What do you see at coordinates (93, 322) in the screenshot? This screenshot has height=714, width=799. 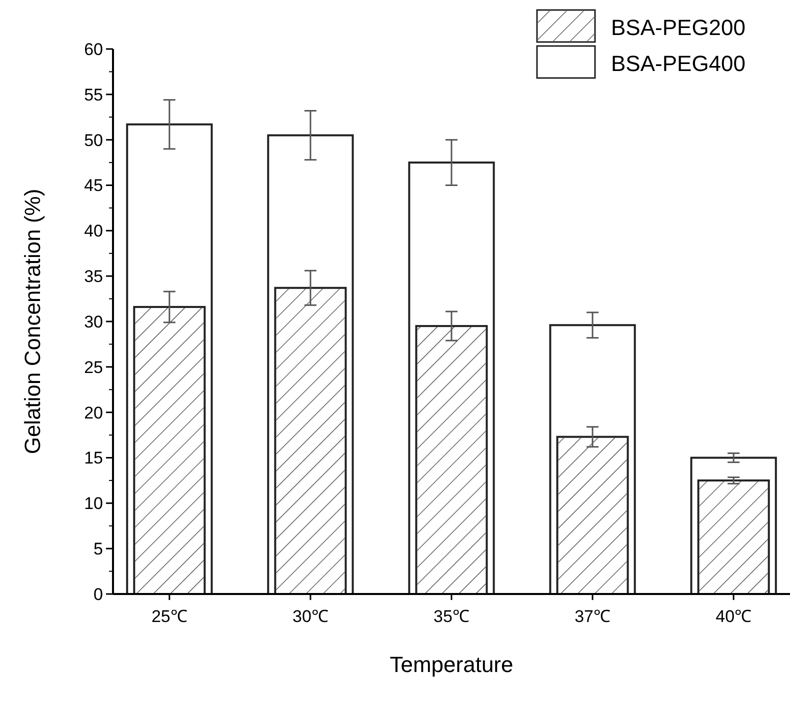 I see `y-tick-label: 30` at bounding box center [93, 322].